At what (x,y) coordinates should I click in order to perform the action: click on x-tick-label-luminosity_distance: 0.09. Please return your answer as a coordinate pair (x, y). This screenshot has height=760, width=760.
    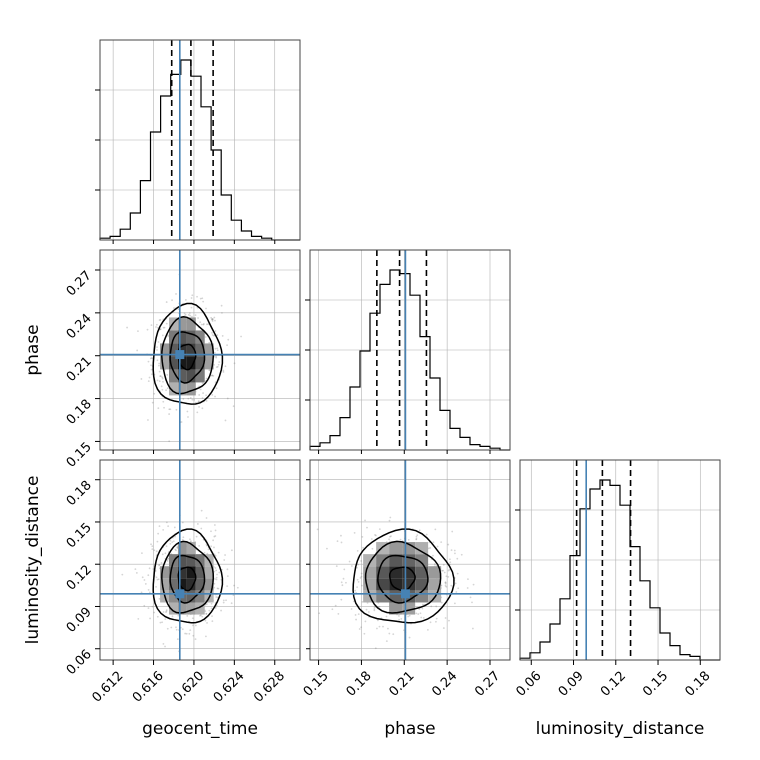
    Looking at the image, I should click on (571, 684).